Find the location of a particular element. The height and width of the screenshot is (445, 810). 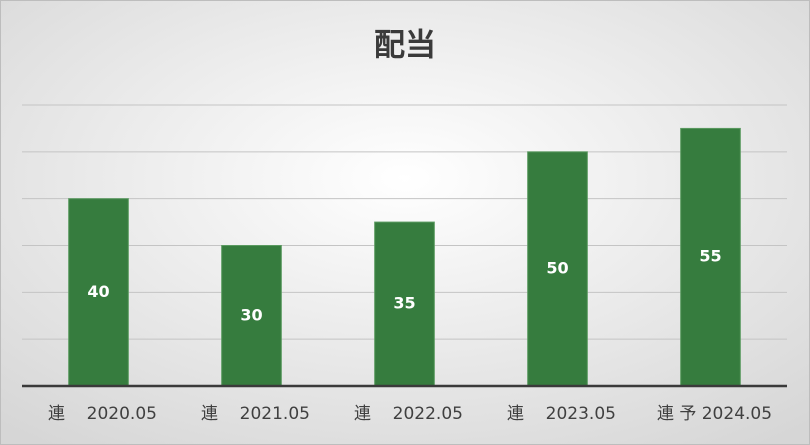

x-tick-label: 連 2023.05 is located at coordinates (561, 414).